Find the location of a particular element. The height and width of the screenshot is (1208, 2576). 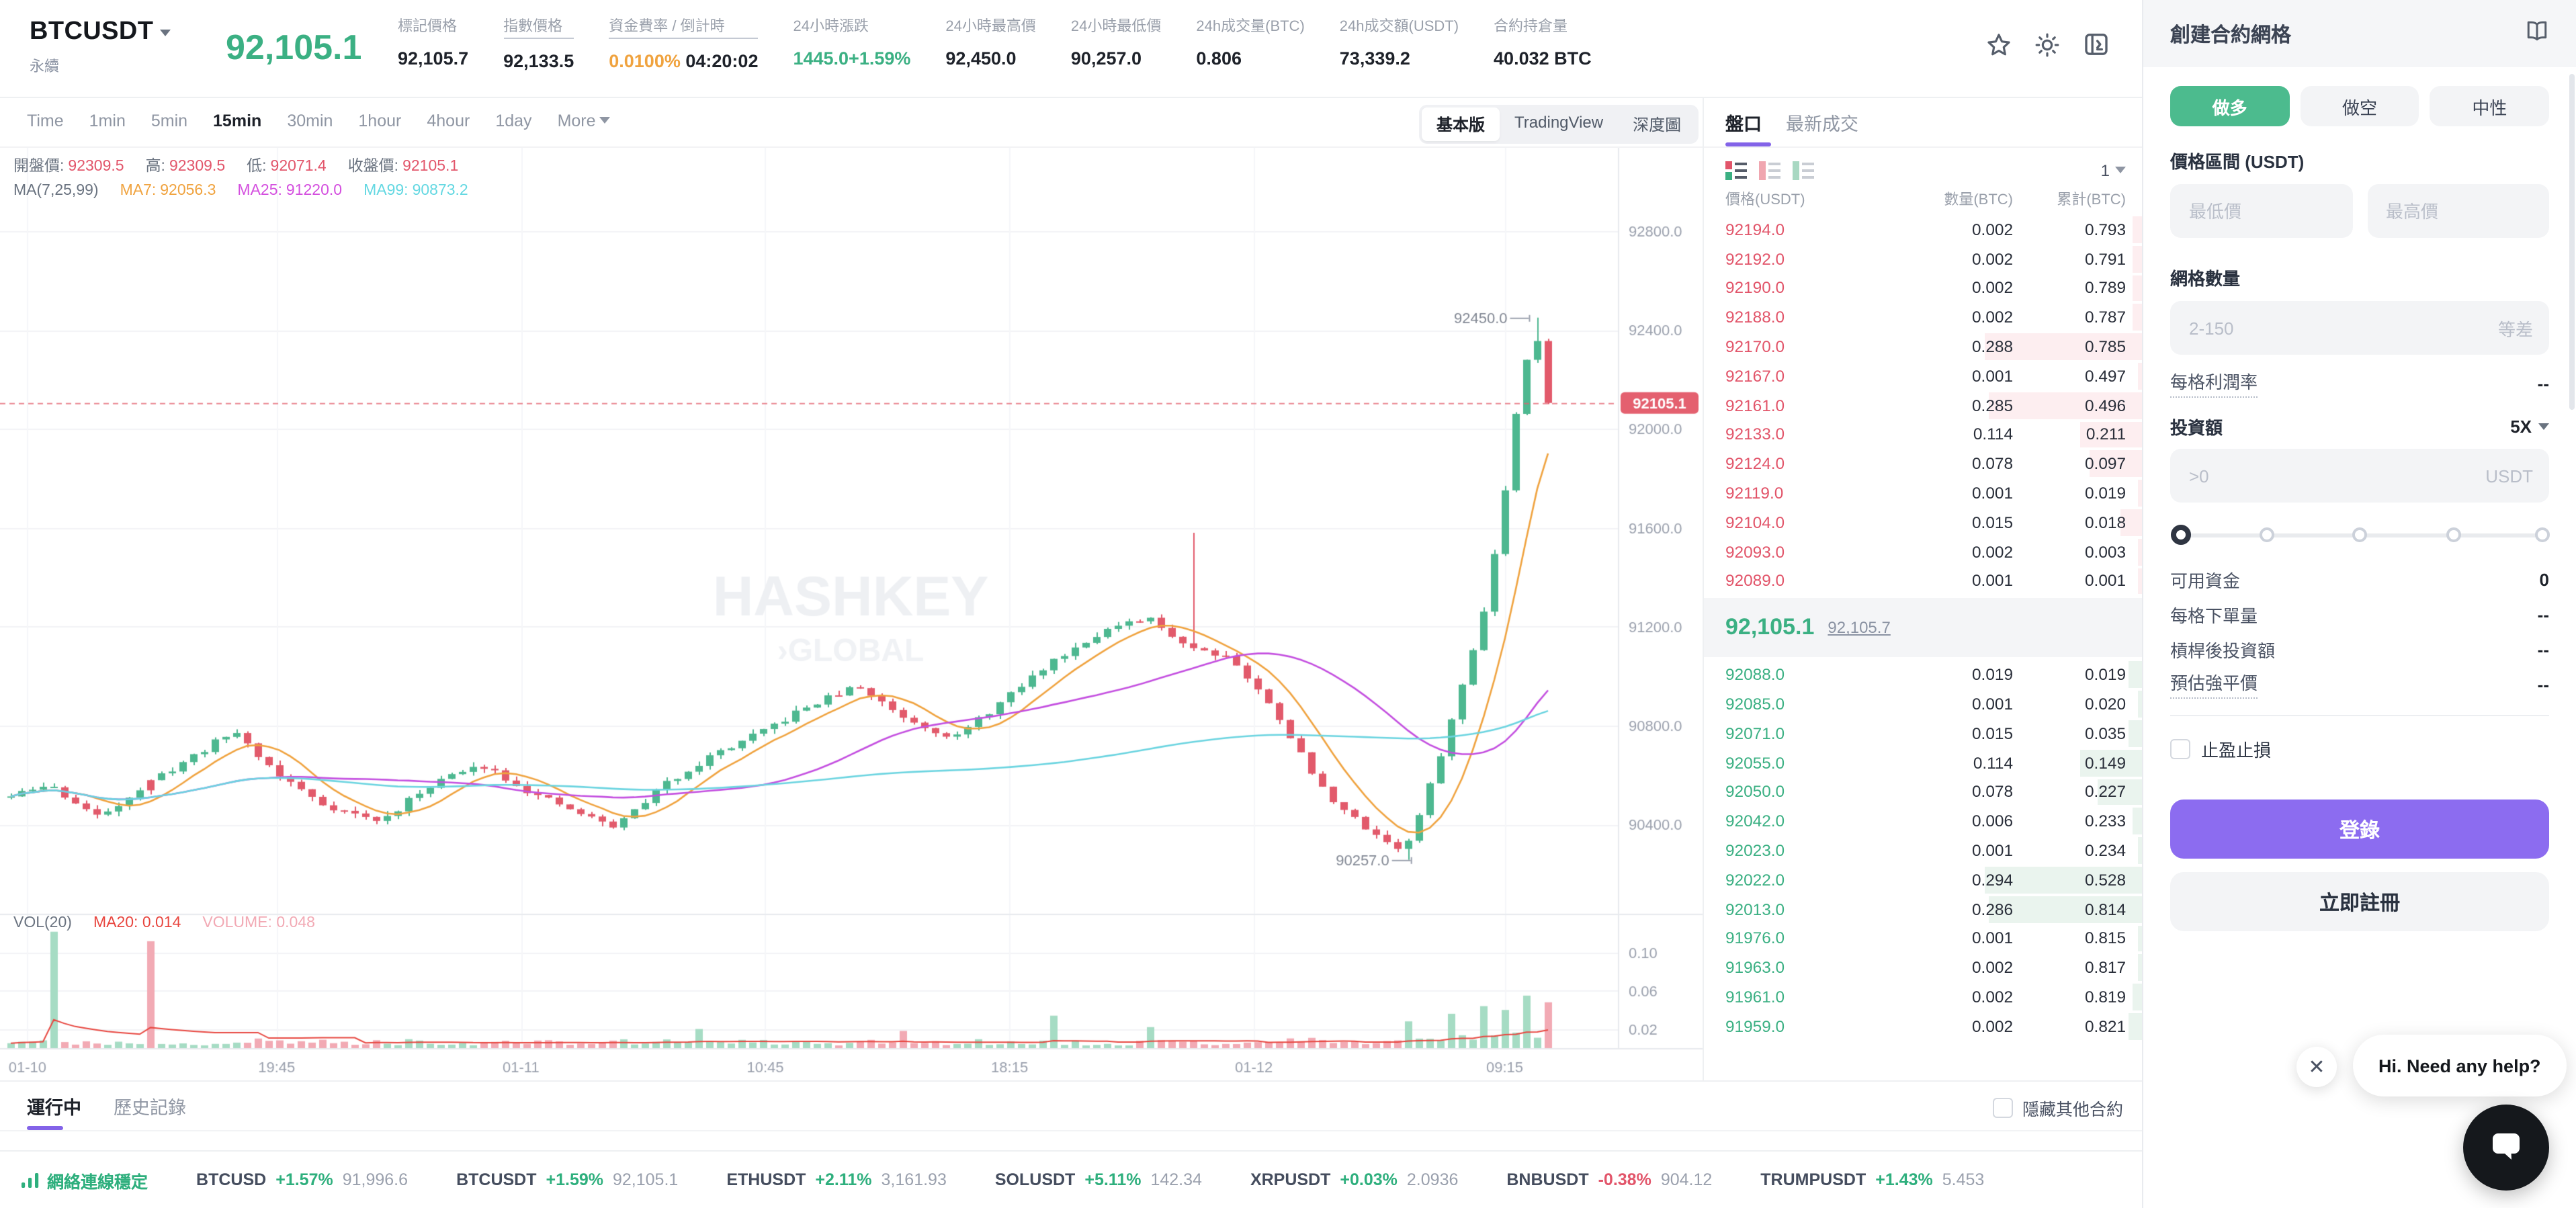

timeframe-15min: 15min is located at coordinates (237, 121).